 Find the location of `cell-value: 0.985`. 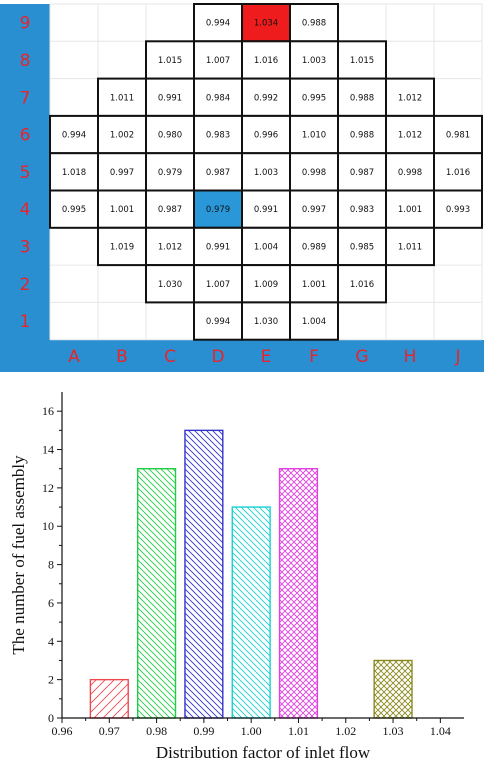

cell-value: 0.985 is located at coordinates (362, 247).